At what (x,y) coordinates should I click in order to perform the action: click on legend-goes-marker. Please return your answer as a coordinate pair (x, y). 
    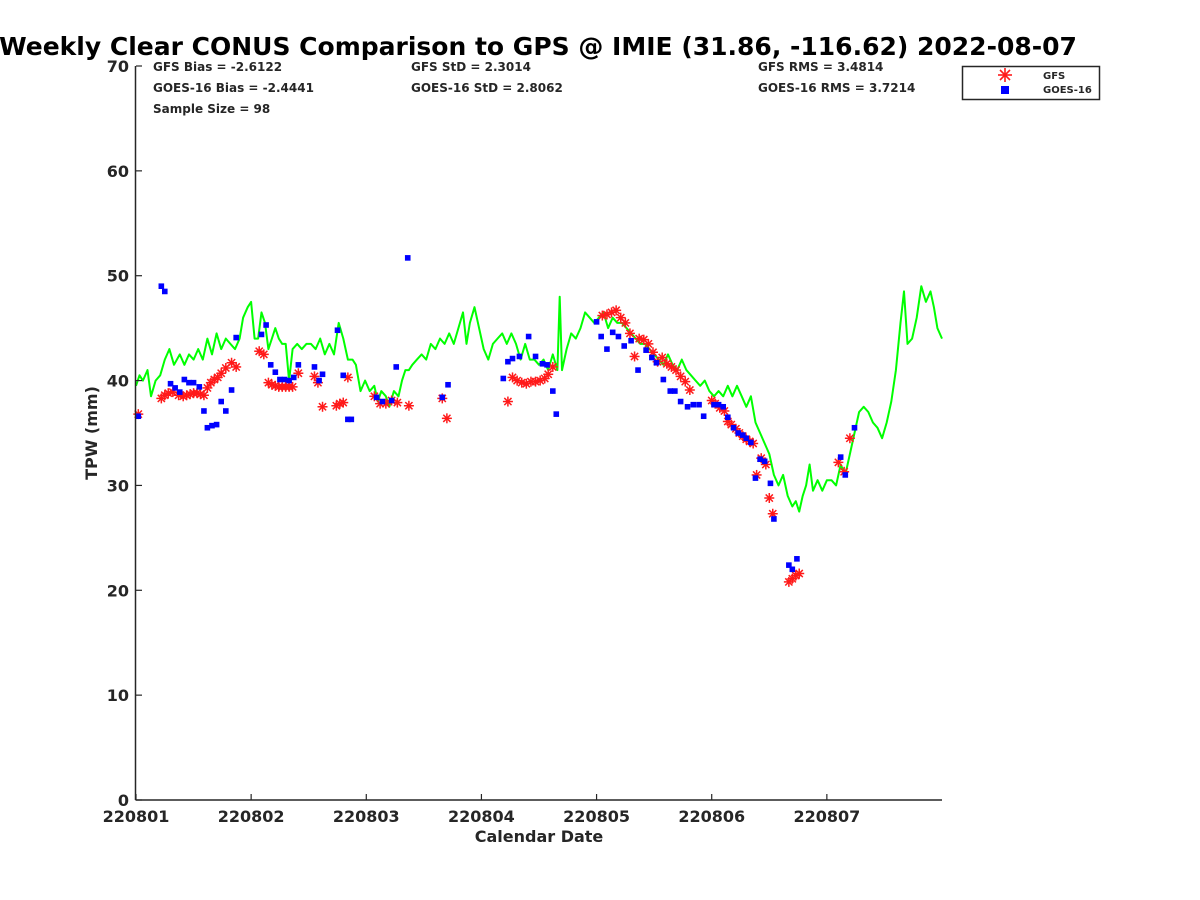
    Looking at the image, I should click on (1005, 90).